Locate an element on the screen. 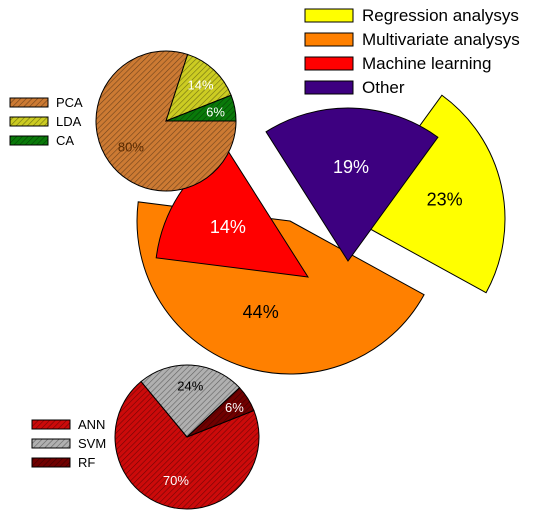 The image size is (550, 519). machine-learning-breakdown-legend: ANN SVM RF is located at coordinates (68, 443).